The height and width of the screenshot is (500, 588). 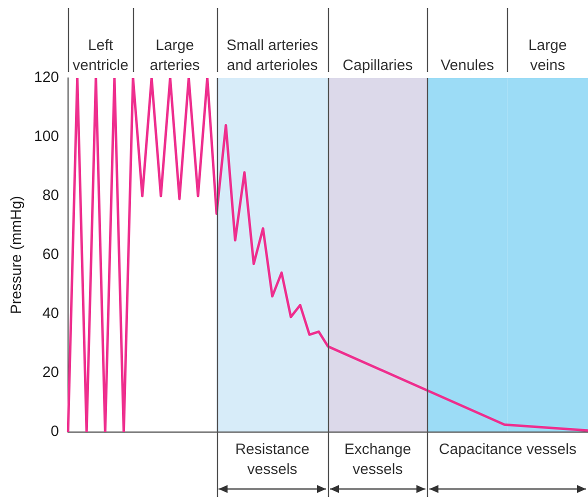 What do you see at coordinates (547, 55) in the screenshot?
I see `text: Large veins` at bounding box center [547, 55].